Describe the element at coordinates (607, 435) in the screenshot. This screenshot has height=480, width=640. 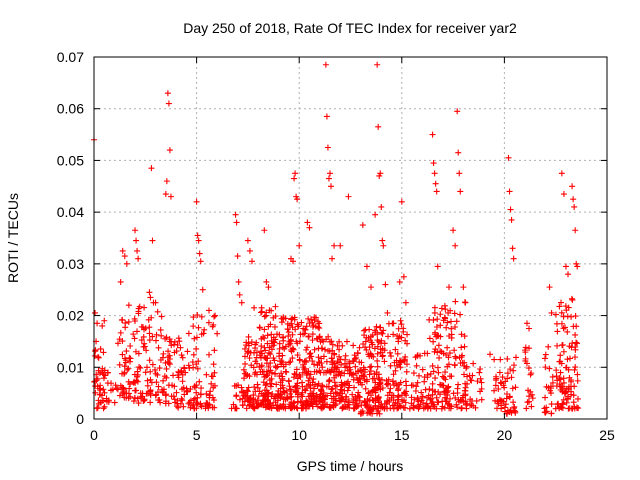
I see `x-tick-label: 25` at that location.